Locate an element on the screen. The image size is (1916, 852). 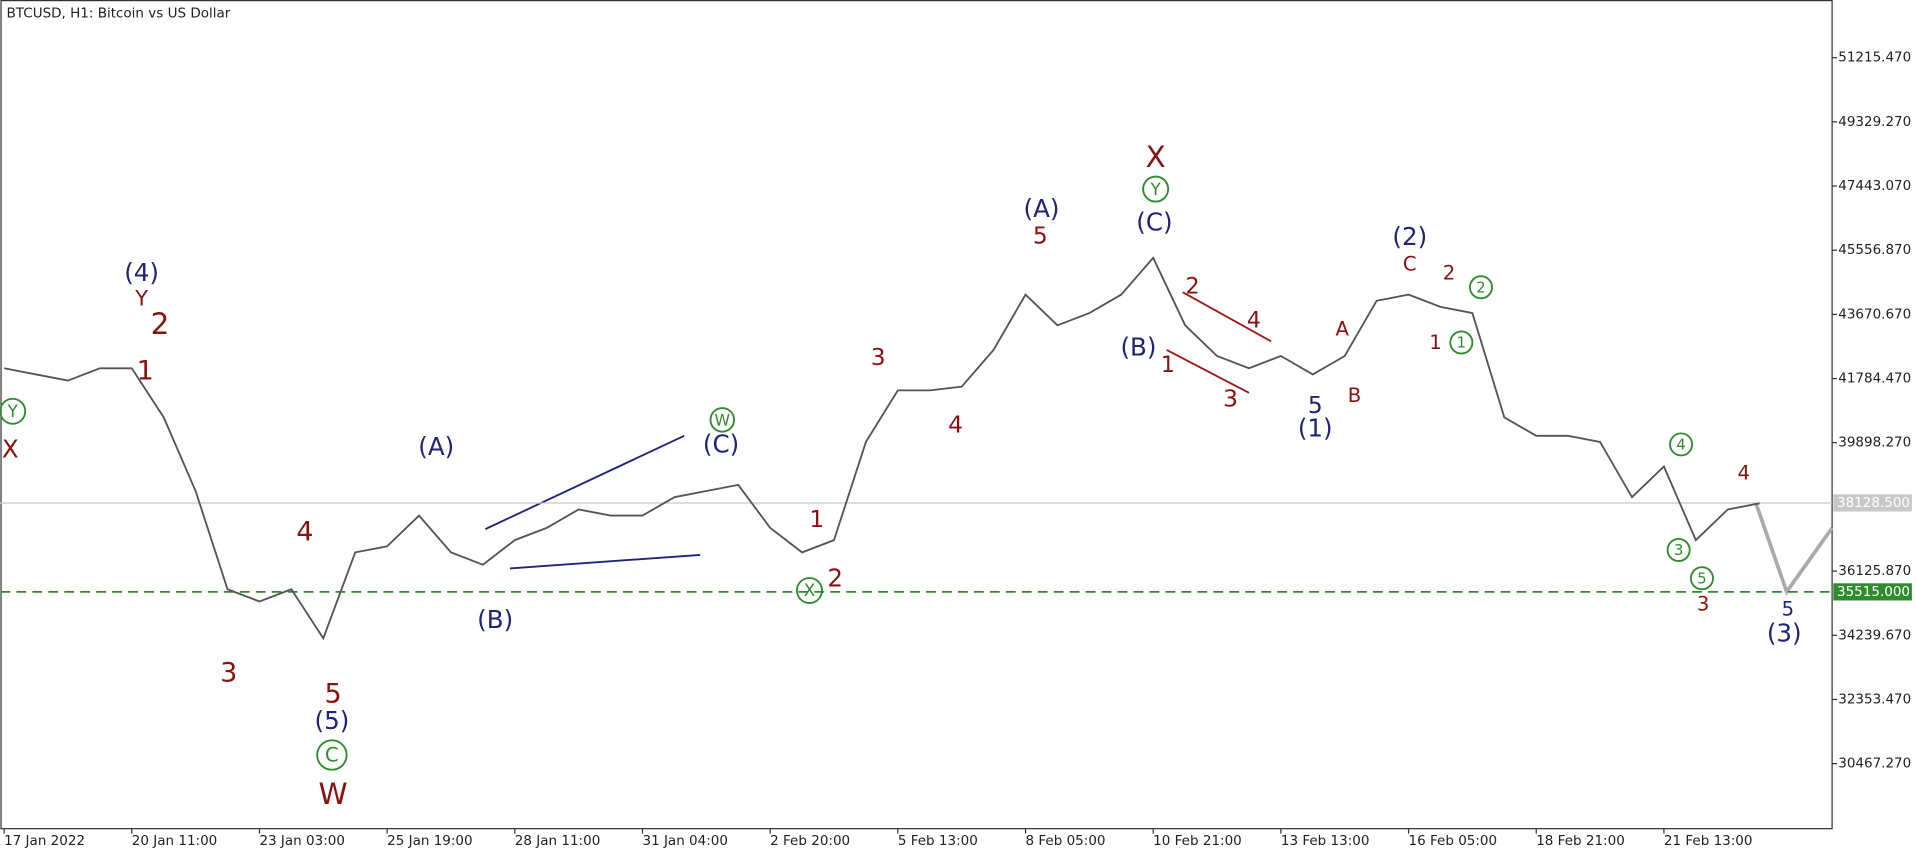
y-tick-label: 36125.870 is located at coordinates (1874, 571).